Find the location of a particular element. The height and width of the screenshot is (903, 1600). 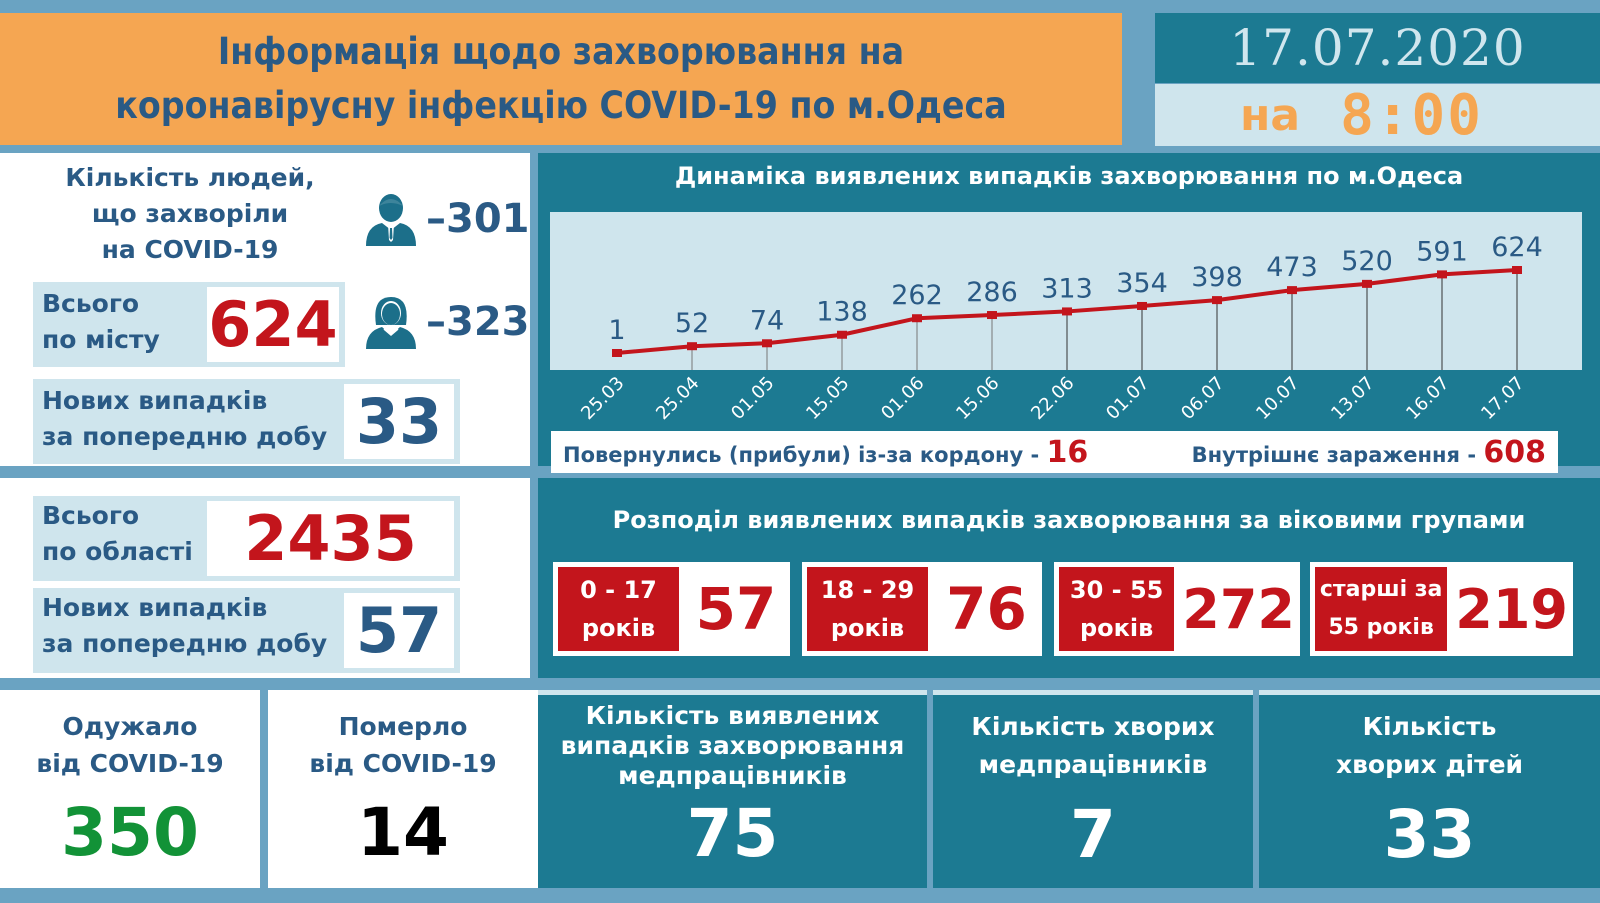

time-value: 8:00 is located at coordinates (1411, 115).